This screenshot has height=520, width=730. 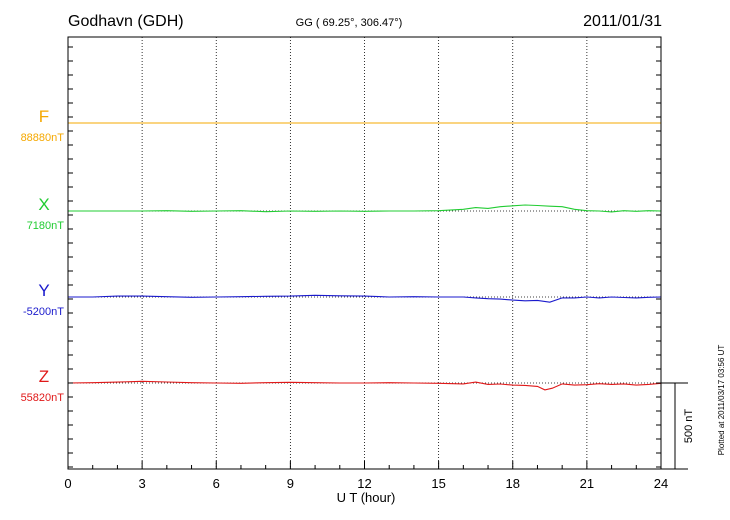 What do you see at coordinates (364, 483) in the screenshot?
I see `x-tick-label: 12` at bounding box center [364, 483].